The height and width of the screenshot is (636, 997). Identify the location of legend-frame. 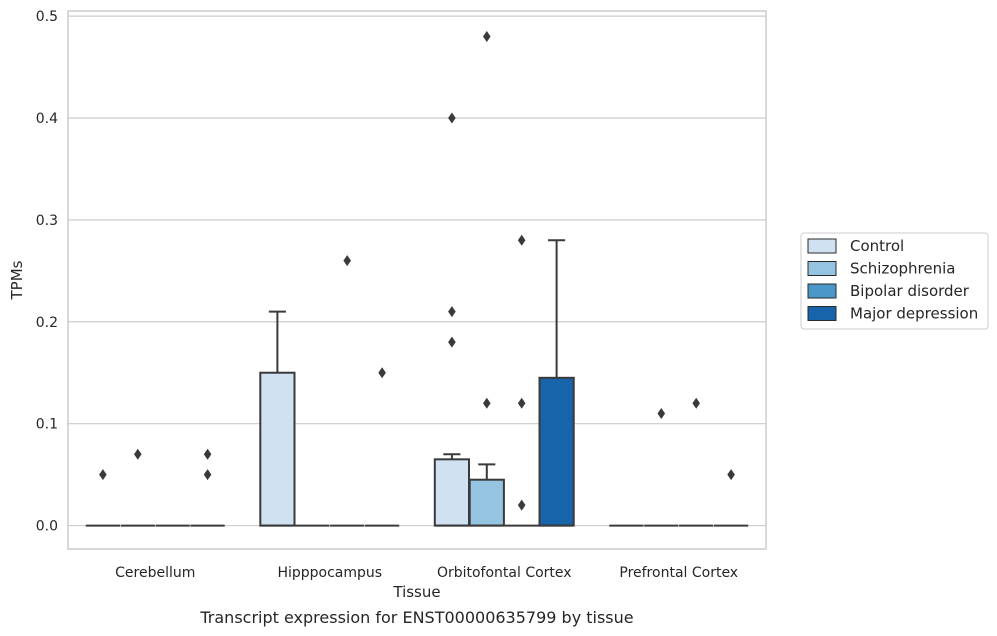
(894, 281).